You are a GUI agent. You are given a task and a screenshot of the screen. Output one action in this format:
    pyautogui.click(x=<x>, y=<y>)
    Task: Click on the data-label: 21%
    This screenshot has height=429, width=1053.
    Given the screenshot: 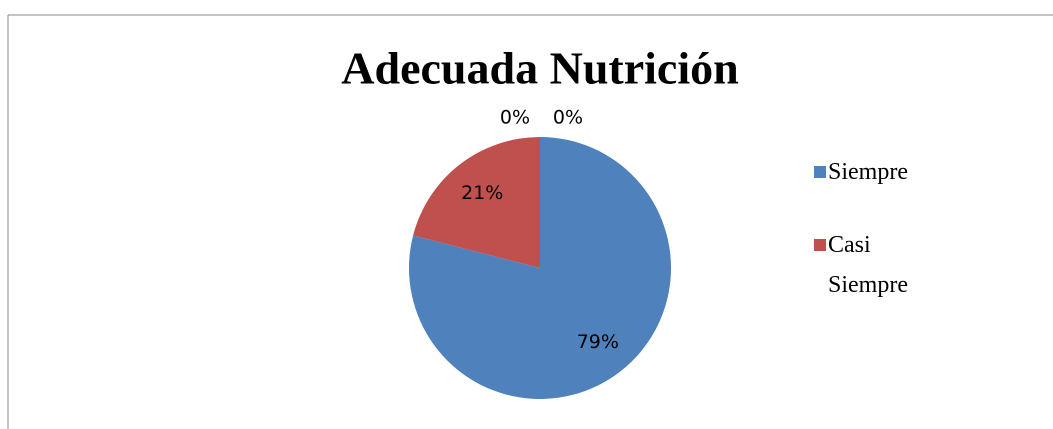 What is the action you would take?
    pyautogui.click(x=482, y=193)
    